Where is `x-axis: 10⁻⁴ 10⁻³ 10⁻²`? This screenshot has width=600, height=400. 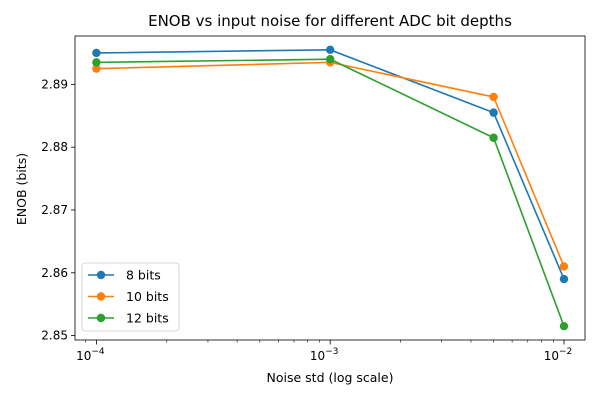 x-axis: 10⁻⁴ 10⁻³ 10⁻² is located at coordinates (324, 351).